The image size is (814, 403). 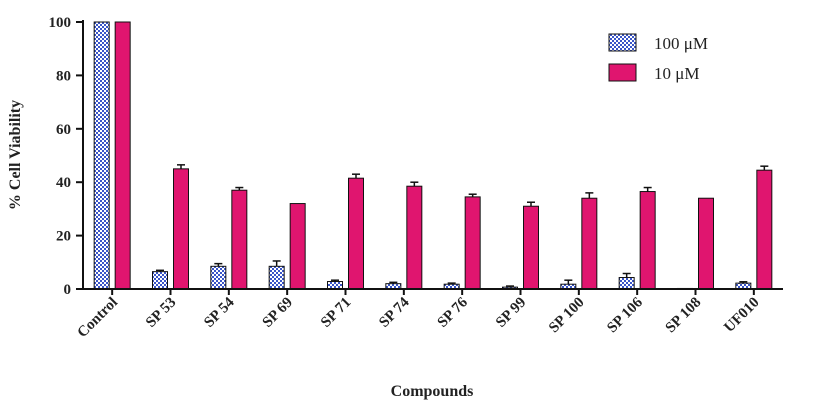 I want to click on y-tick-label: 0, so click(x=68, y=290).